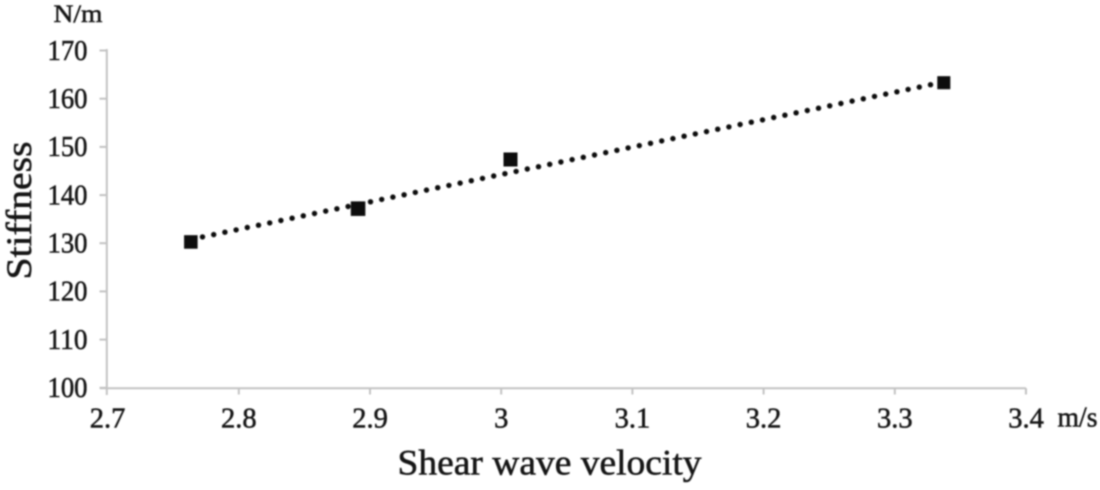 This screenshot has width=1100, height=490. What do you see at coordinates (68, 195) in the screenshot?
I see `svg-text: 140` at bounding box center [68, 195].